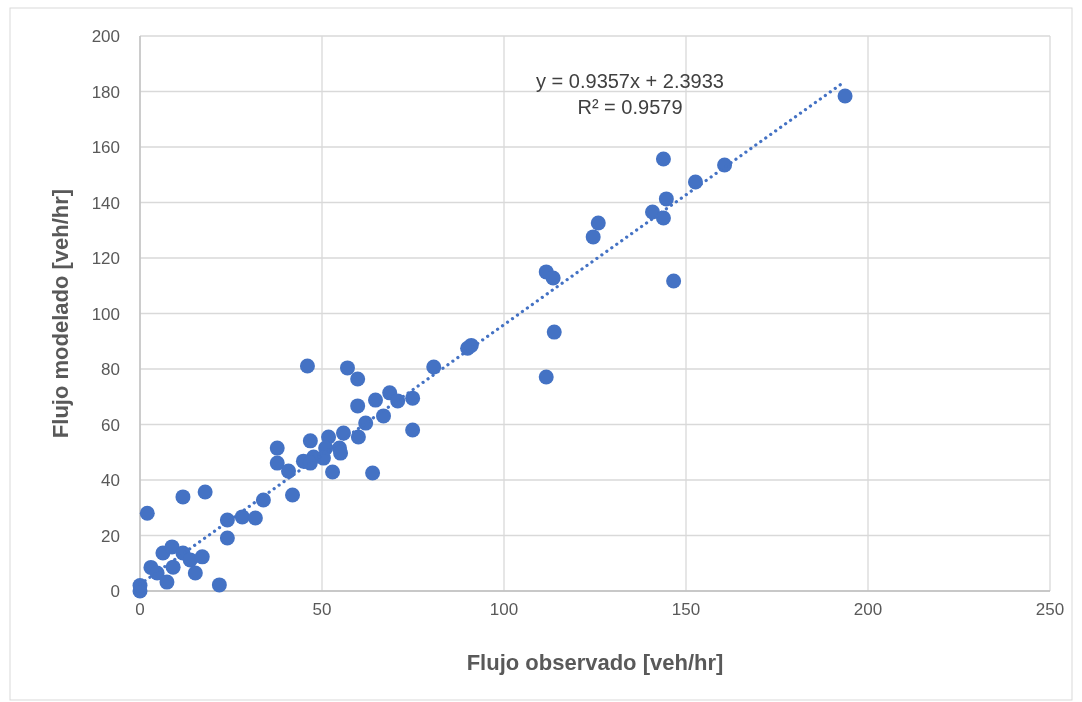 The image size is (1082, 702). Describe the element at coordinates (105, 147) in the screenshot. I see `y-tick-label: 160` at that location.